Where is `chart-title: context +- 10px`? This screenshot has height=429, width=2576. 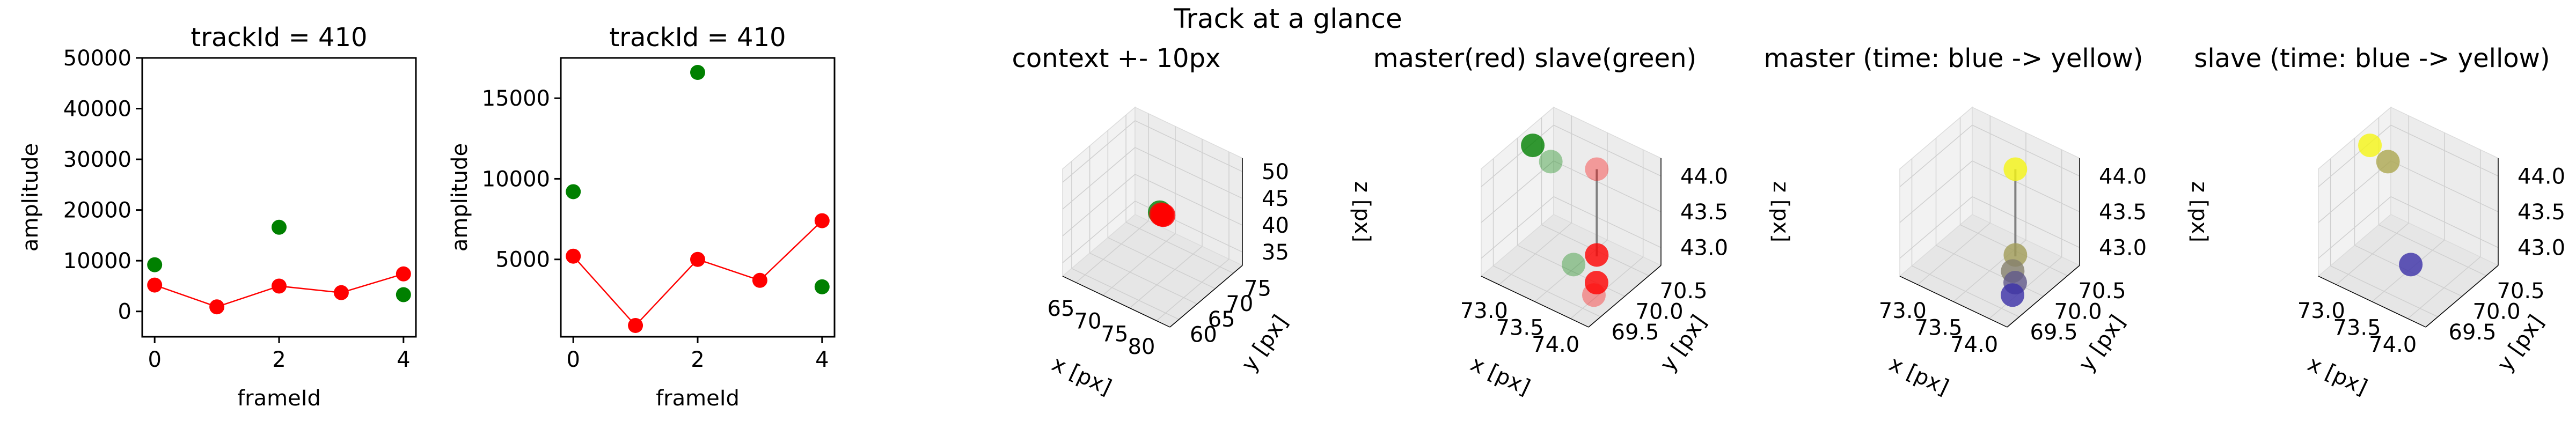
chart-title: context +- 10px is located at coordinates (1116, 58).